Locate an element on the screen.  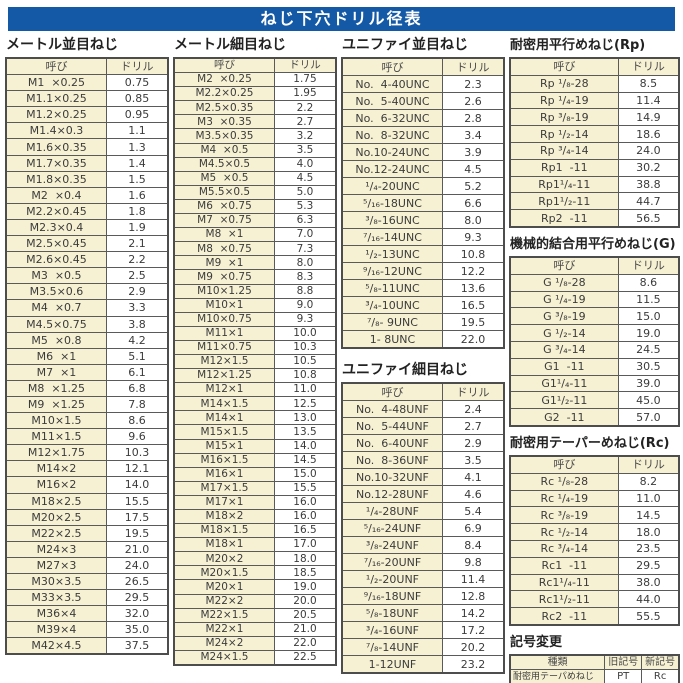
table-row: M1.8×0.35 1.5 is located at coordinates (87, 179).